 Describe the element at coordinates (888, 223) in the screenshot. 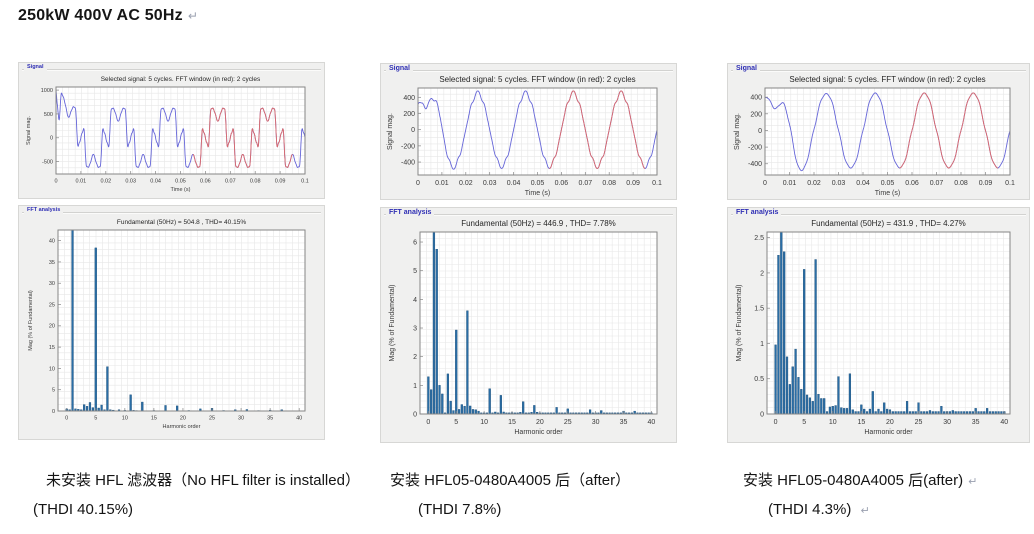

I see `svg-text:Fundamental (50Hz) = 431.9 , T: Fundamental (50Hz) = 431.9 , THD= 4.27%` at that location.